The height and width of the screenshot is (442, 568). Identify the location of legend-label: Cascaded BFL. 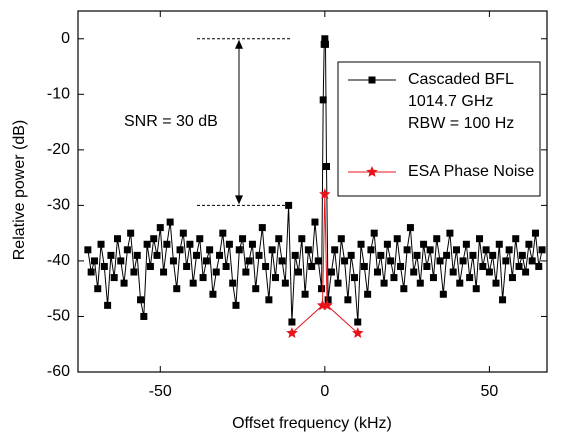
(461, 79).